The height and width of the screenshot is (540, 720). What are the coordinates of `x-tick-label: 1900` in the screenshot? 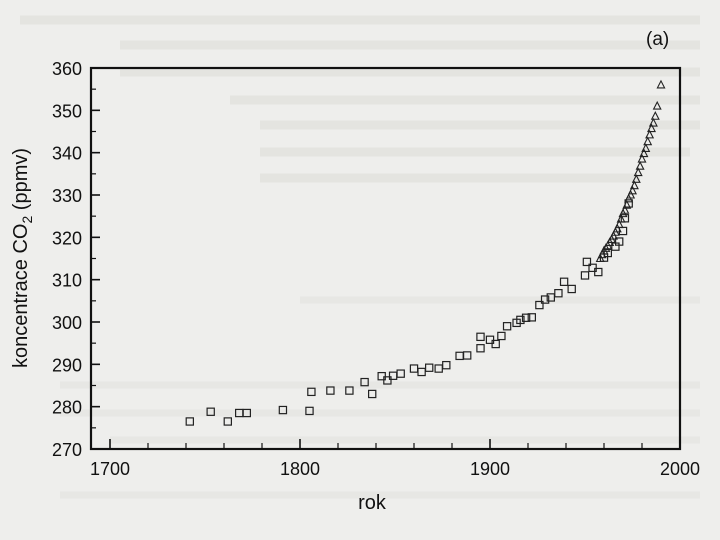 It's located at (490, 469).